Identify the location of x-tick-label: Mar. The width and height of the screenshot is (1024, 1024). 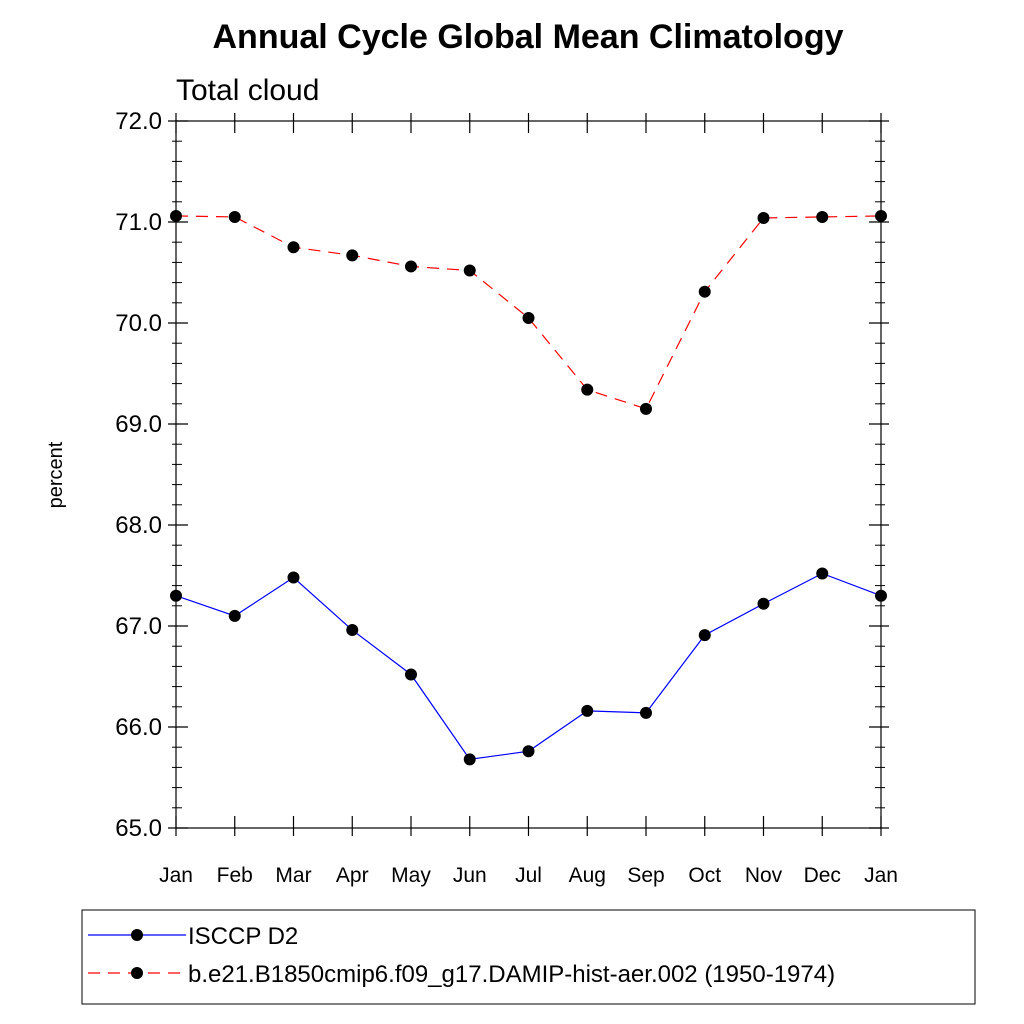
(293, 875).